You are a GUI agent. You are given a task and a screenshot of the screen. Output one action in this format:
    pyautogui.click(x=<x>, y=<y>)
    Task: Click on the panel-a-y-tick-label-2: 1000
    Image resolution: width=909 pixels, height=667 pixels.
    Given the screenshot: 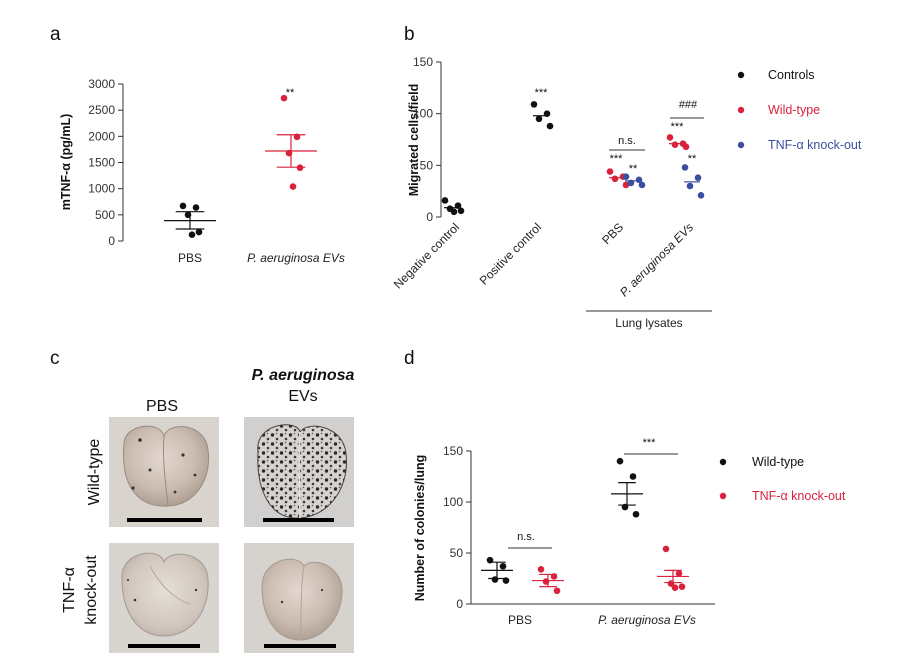 What is the action you would take?
    pyautogui.click(x=101, y=189)
    